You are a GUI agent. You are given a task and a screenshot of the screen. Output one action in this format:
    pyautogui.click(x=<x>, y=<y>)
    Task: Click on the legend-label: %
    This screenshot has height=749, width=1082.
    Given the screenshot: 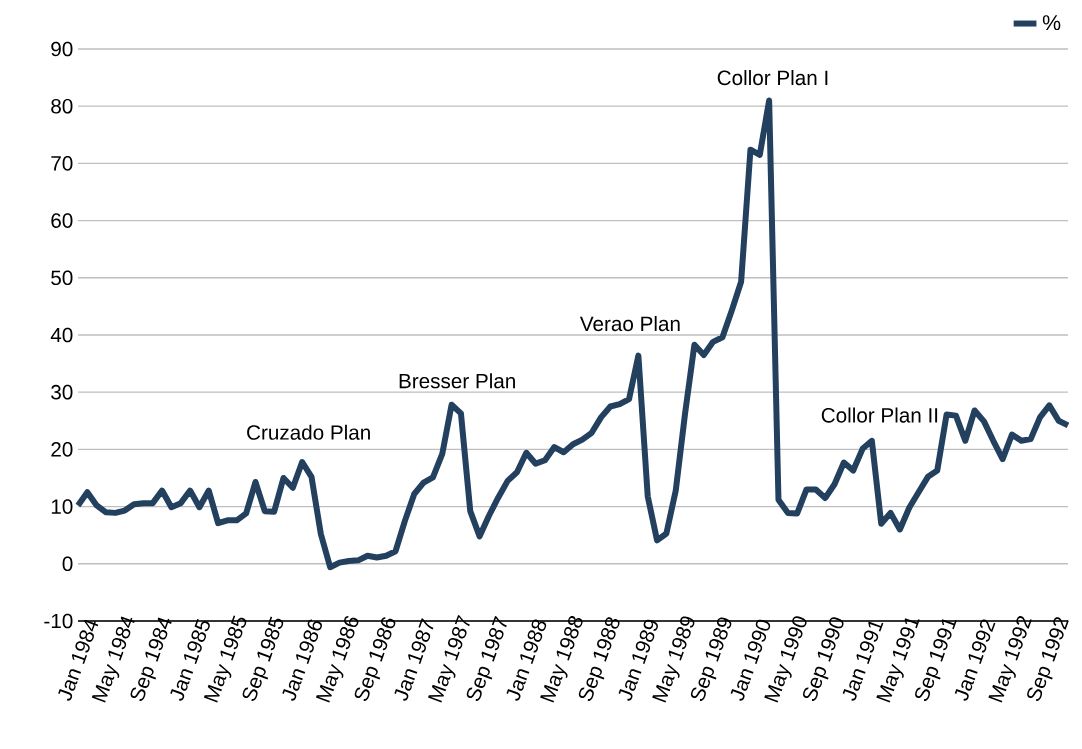 What is the action you would take?
    pyautogui.click(x=1051, y=23)
    